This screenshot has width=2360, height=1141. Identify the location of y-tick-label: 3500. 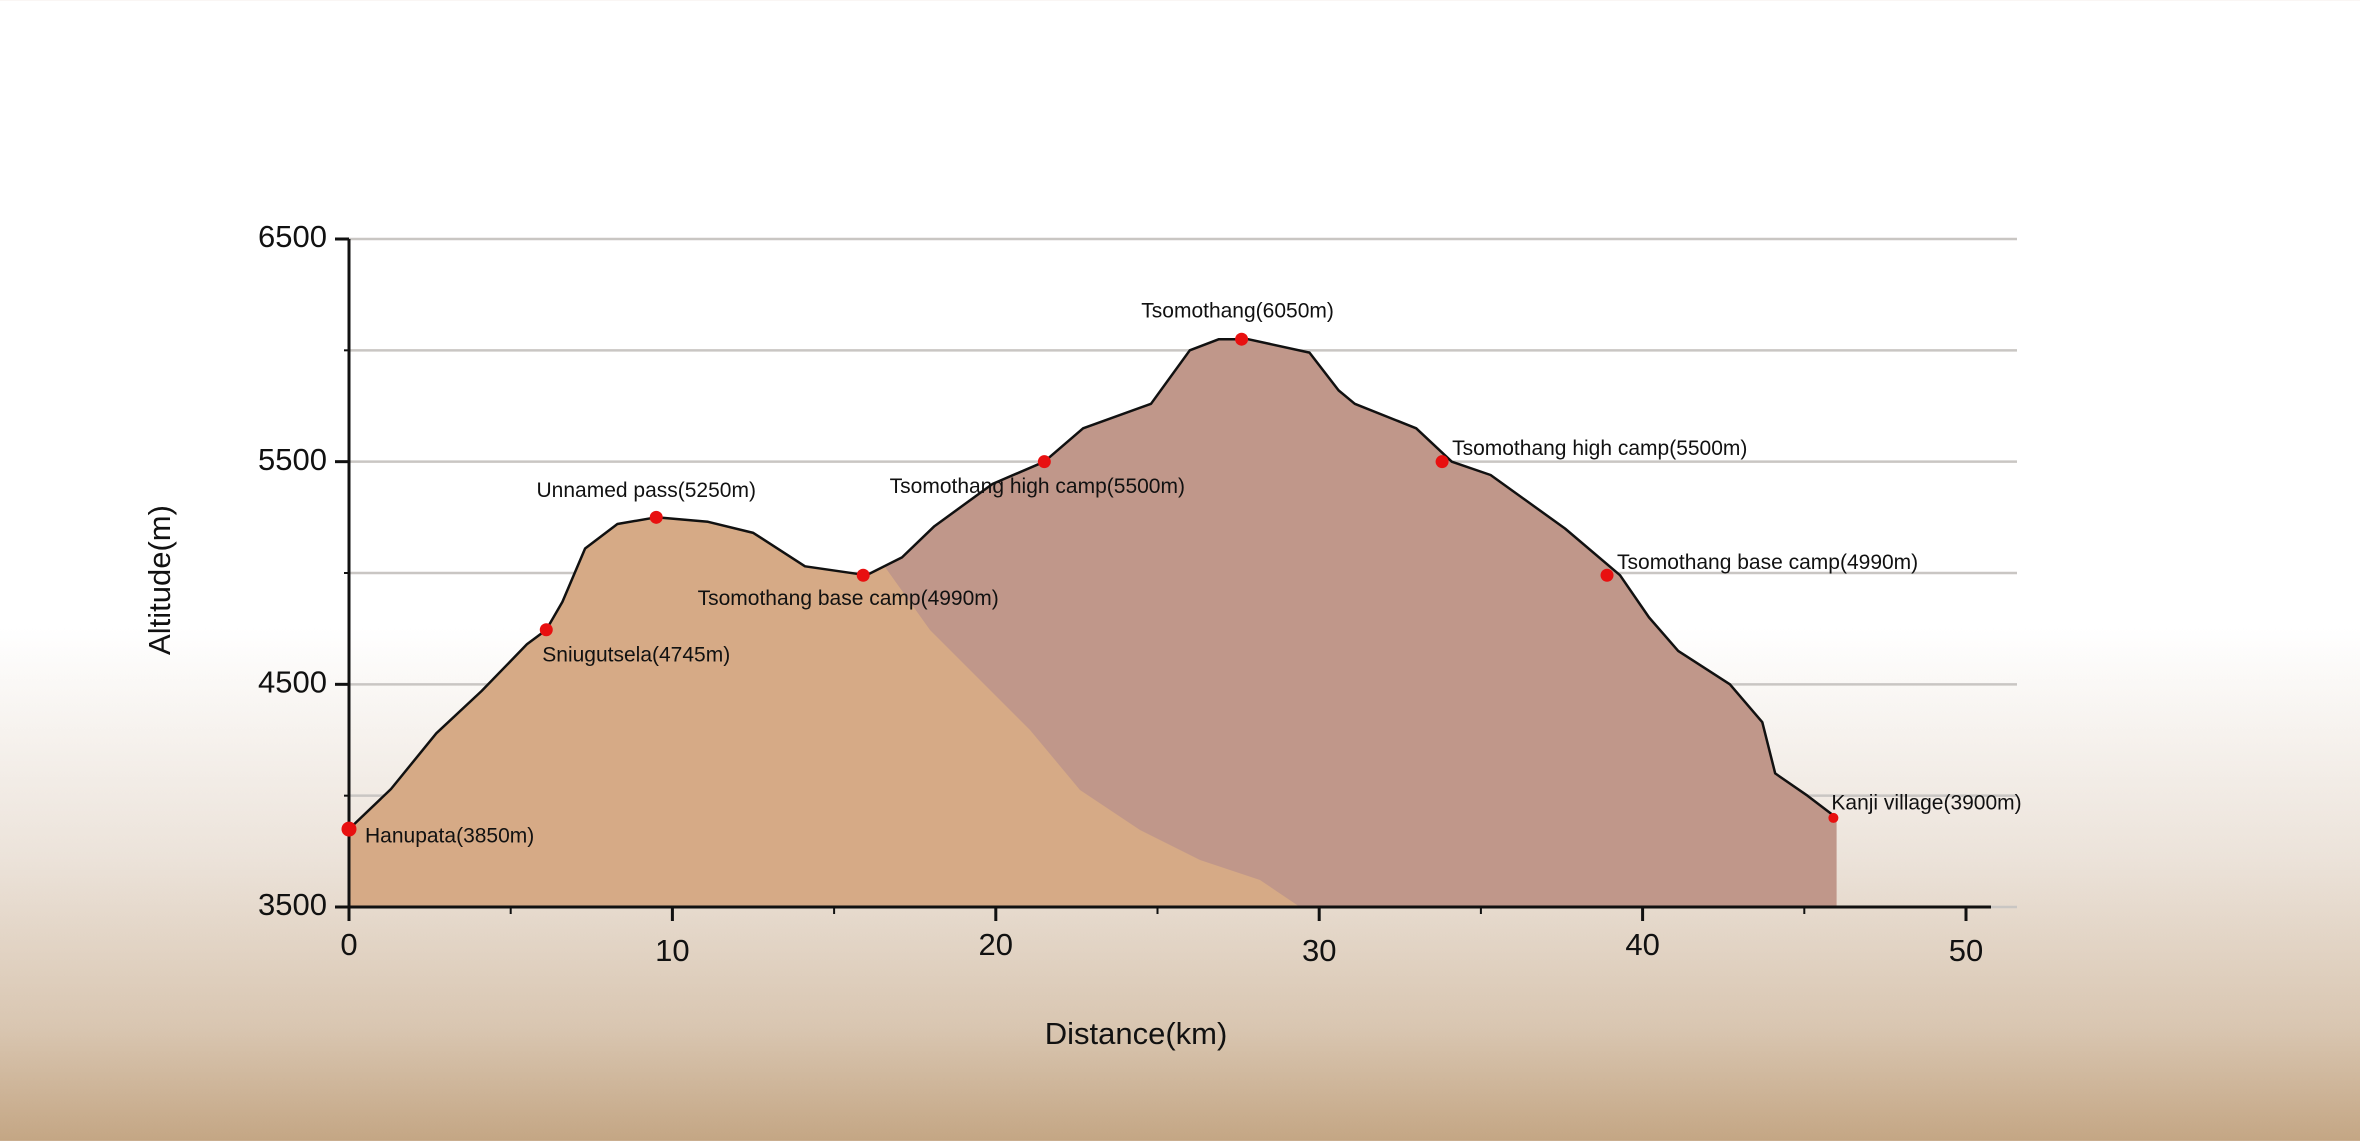
(292, 904).